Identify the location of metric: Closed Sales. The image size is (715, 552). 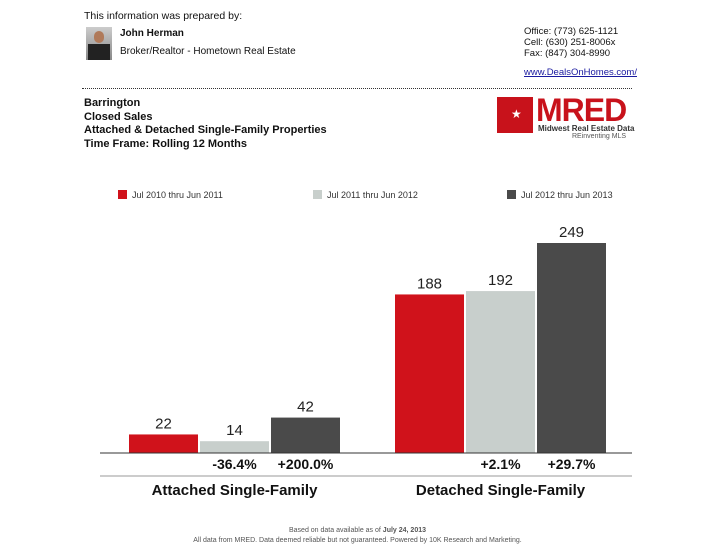
(118, 116).